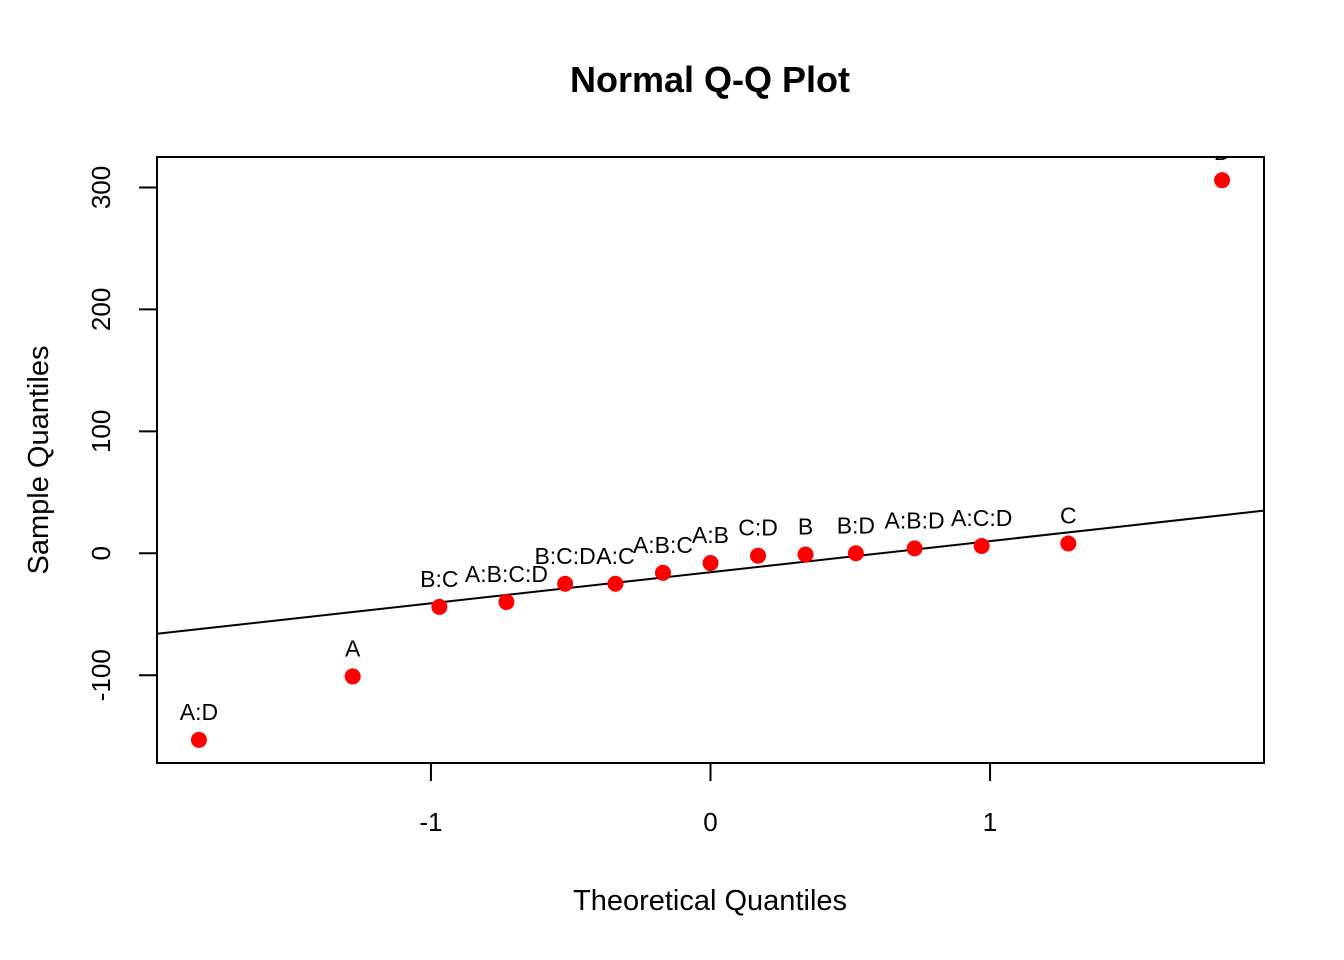 This screenshot has width=1344, height=960. Describe the element at coordinates (353, 648) in the screenshot. I see `point-label: A` at that location.